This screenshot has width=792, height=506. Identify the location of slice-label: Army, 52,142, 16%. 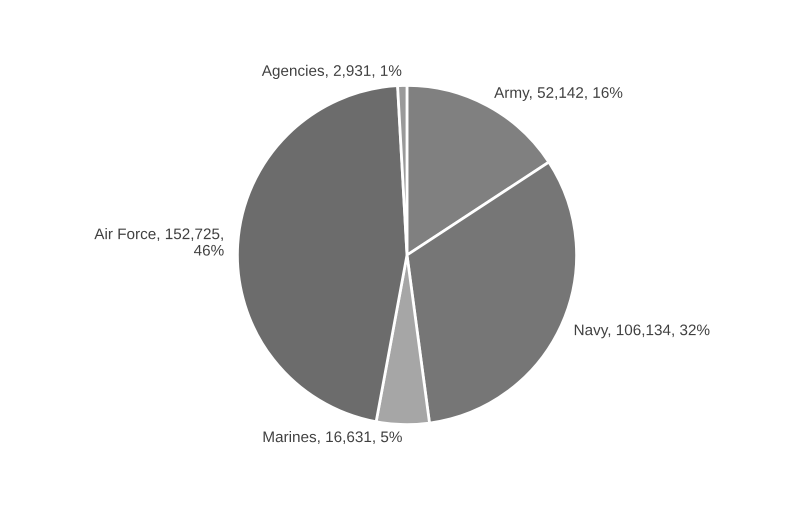
(558, 94).